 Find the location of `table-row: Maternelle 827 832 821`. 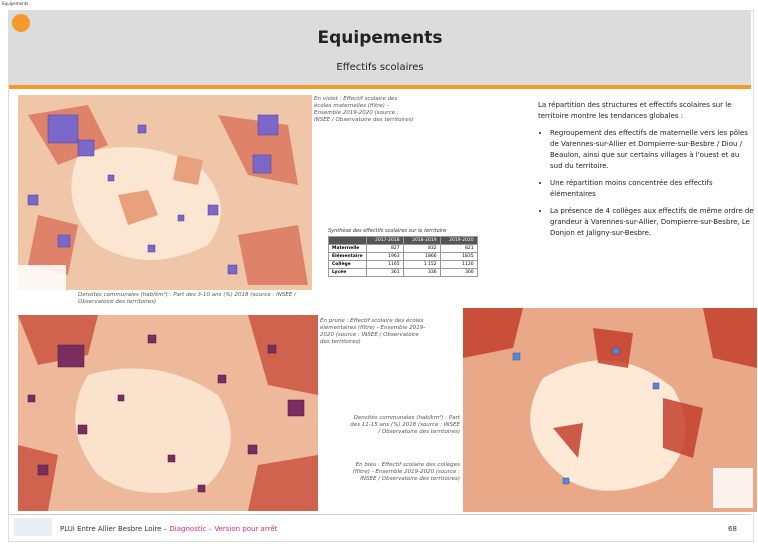

table-row: Maternelle 827 832 821 is located at coordinates (403, 248).